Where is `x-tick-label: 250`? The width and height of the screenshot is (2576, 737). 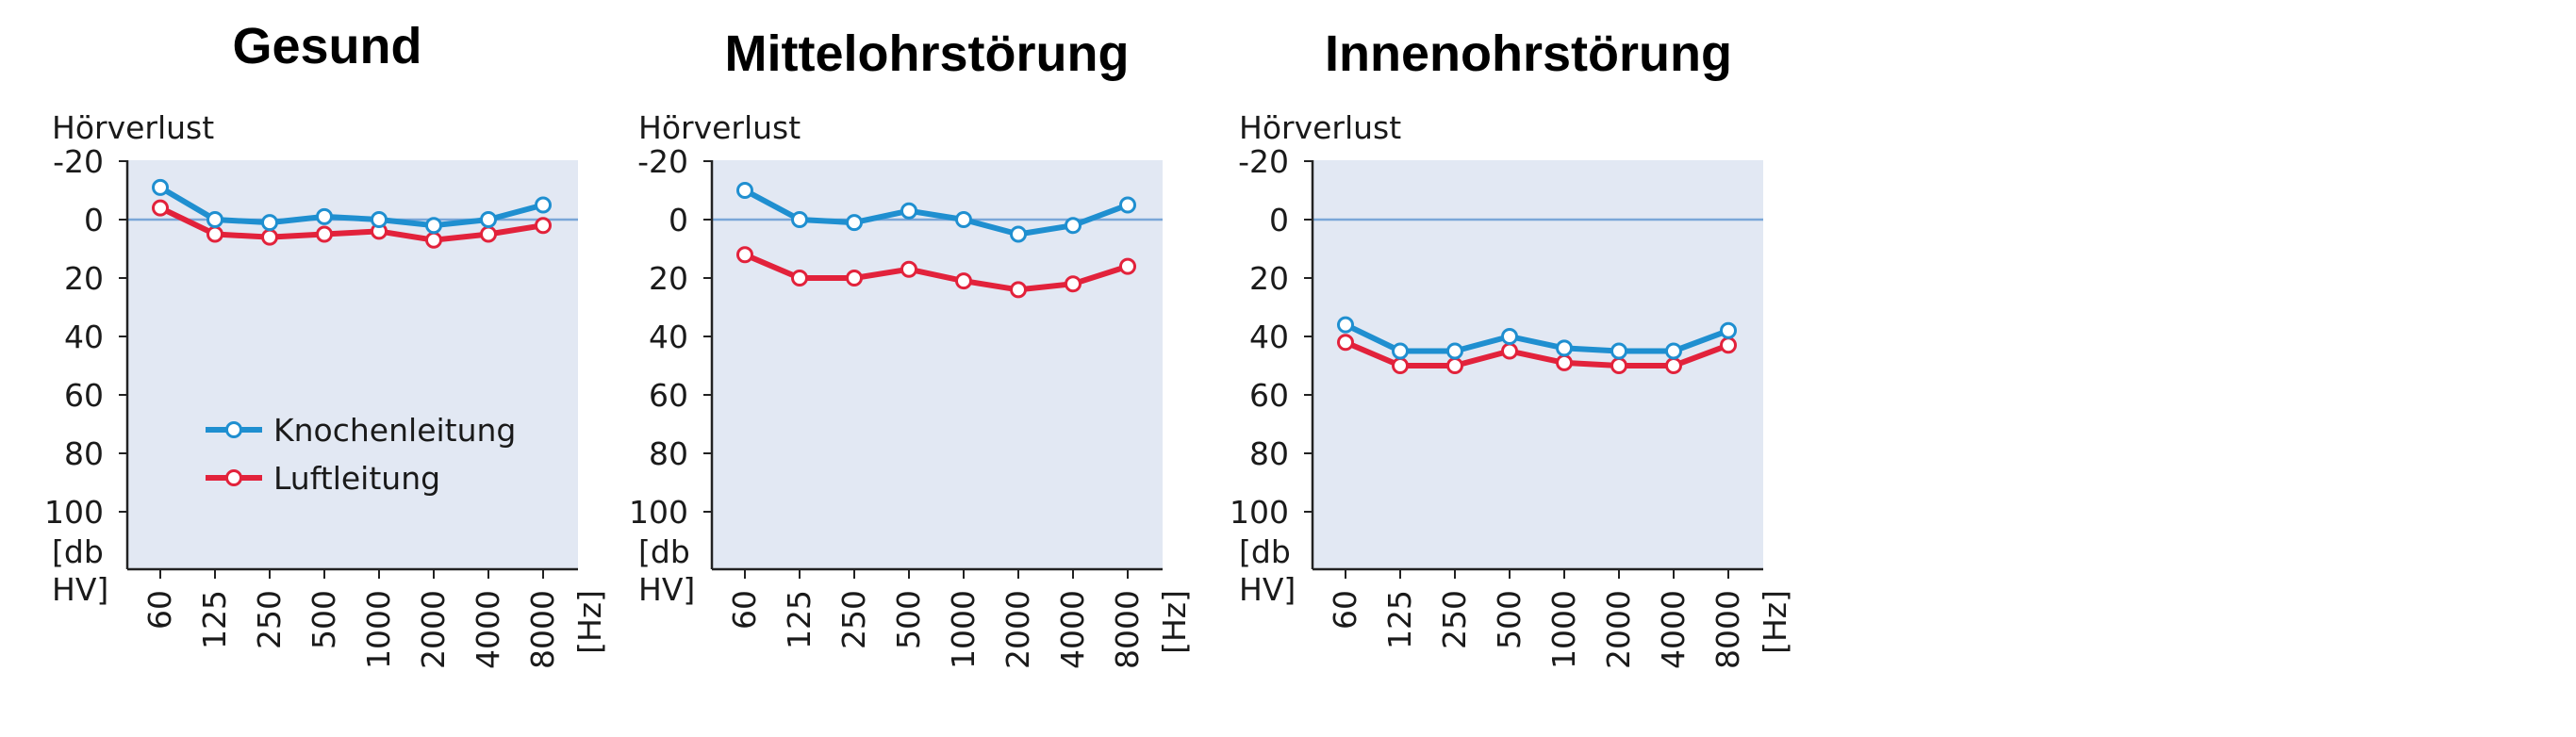
x-tick-label: 250 is located at coordinates (853, 619).